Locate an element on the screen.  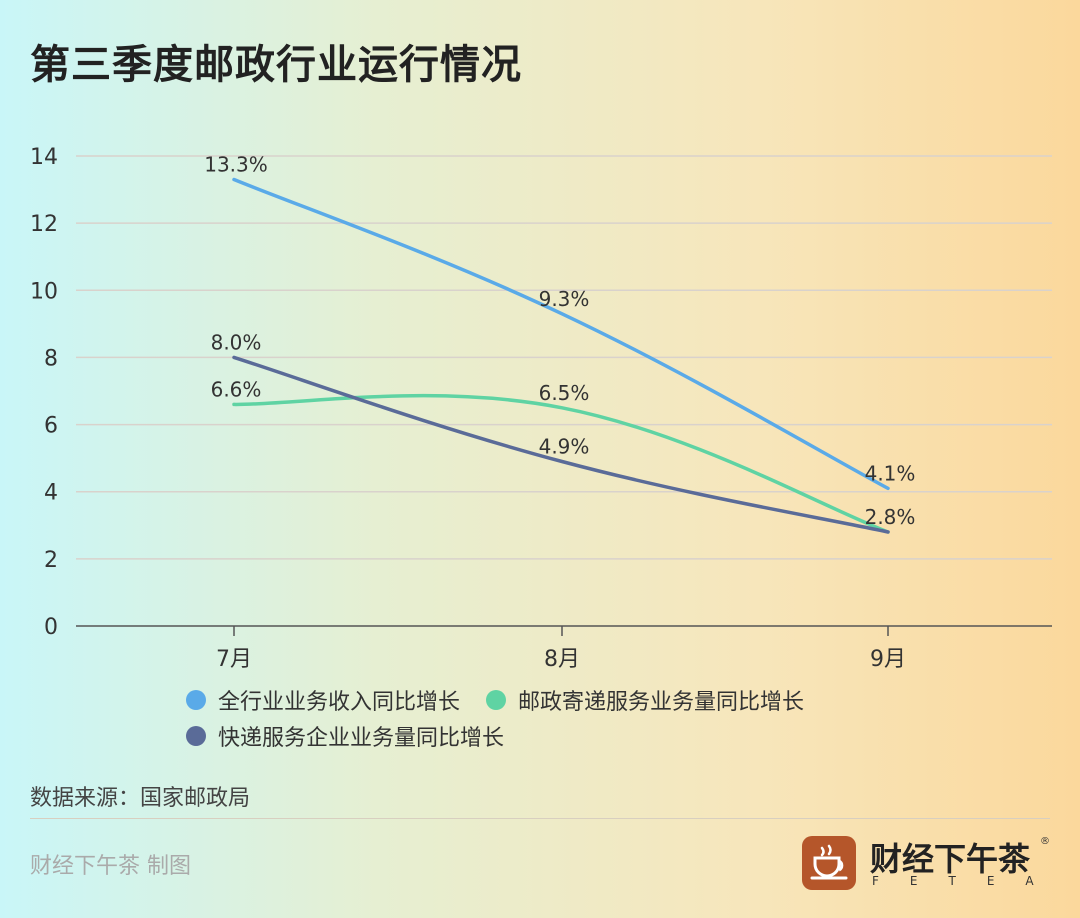
legend-row-2: 快递服务企业业务量同比增长 is located at coordinates (586, 736).